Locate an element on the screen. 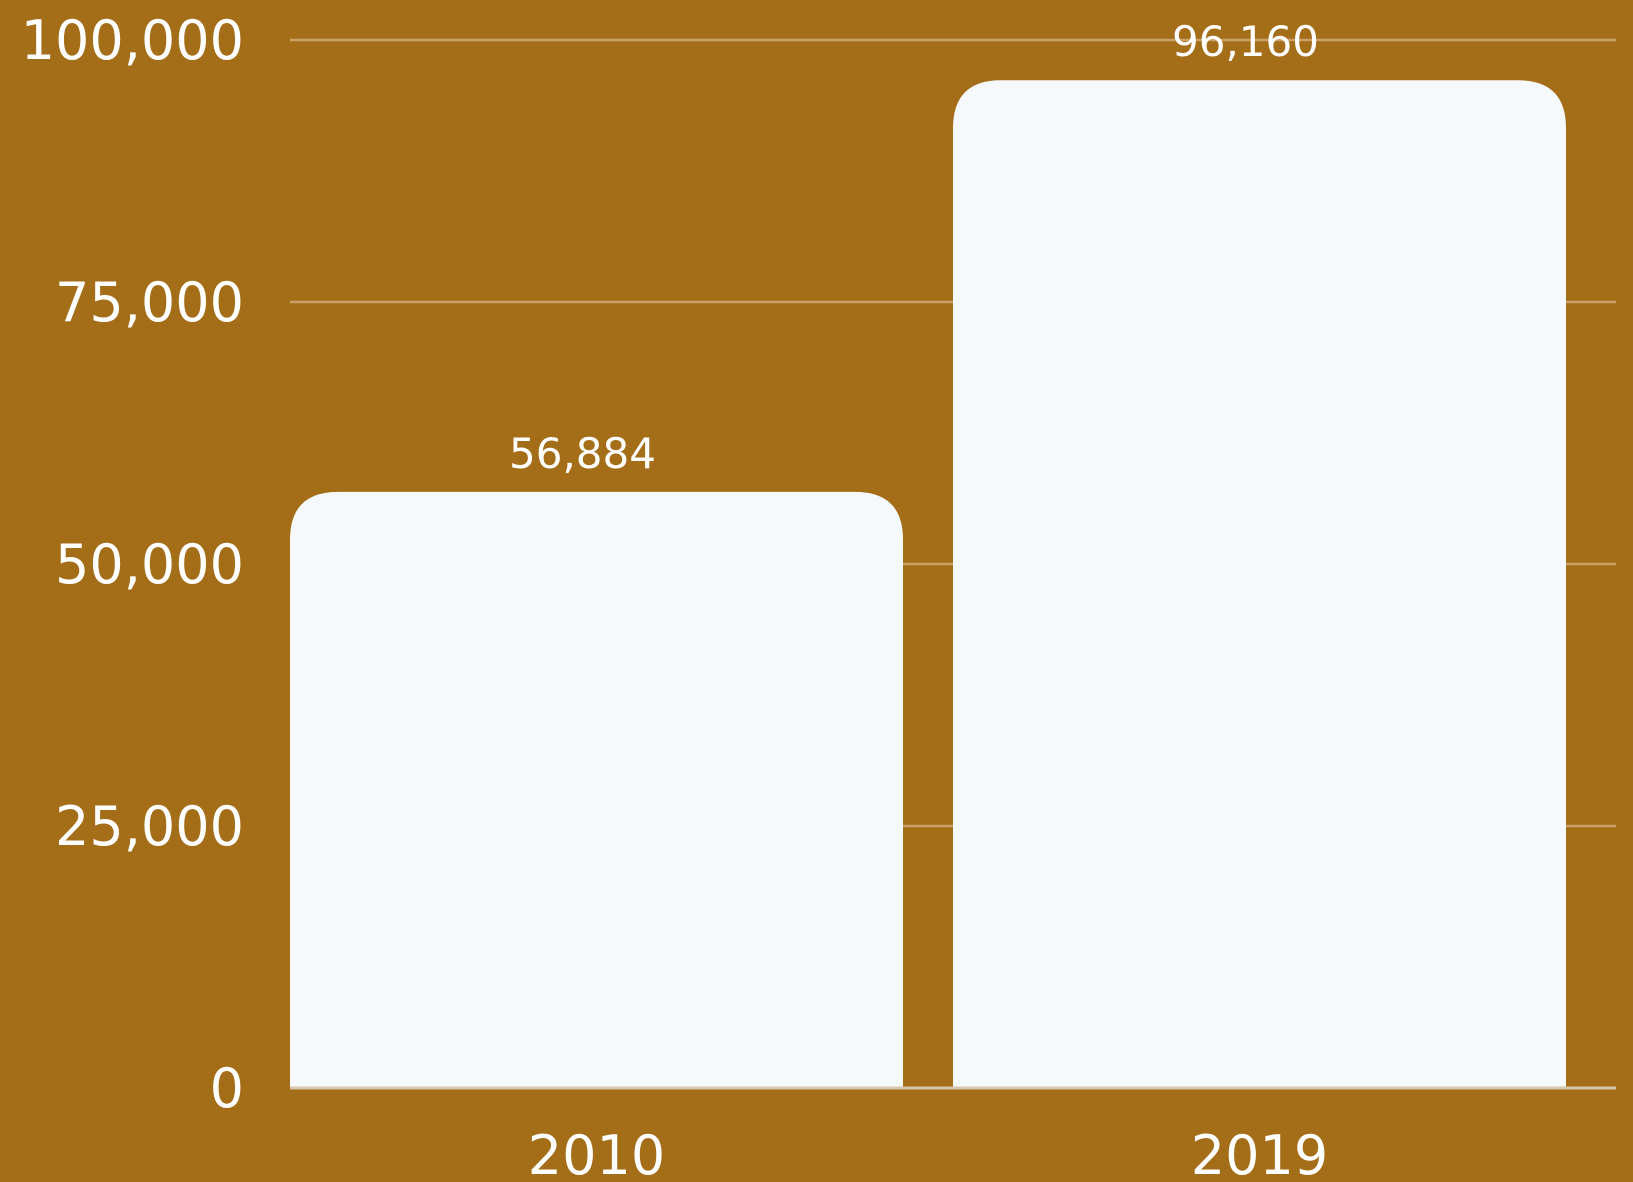  y-tick-label: 75,000 is located at coordinates (149, 302).